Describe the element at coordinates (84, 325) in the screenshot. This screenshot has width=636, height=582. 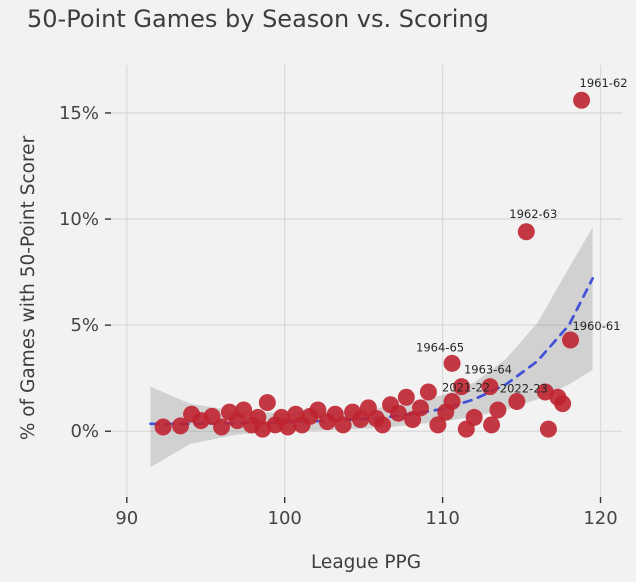
I see `y-axis-tick-label: 5%` at that location.